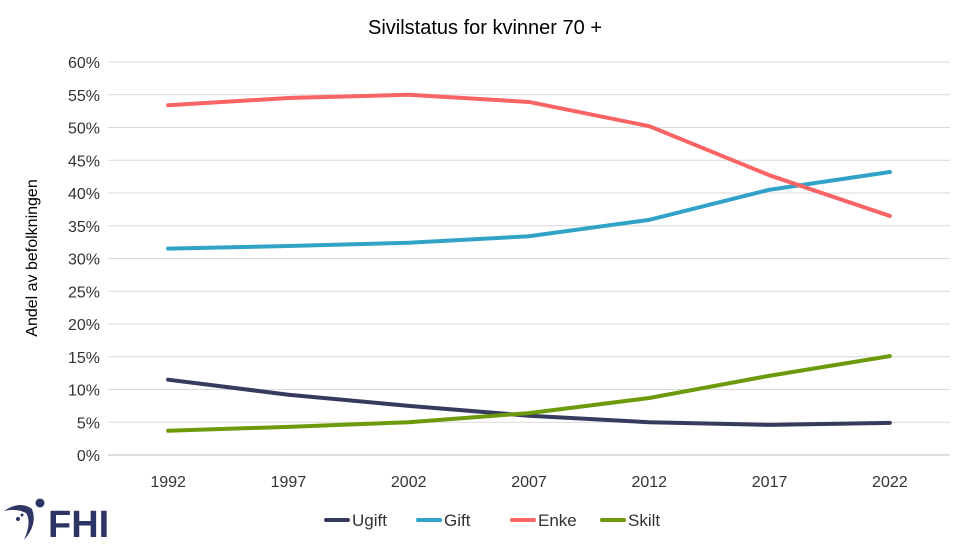 The height and width of the screenshot is (546, 970). I want to click on legend-label-gift: Gift, so click(457, 520).